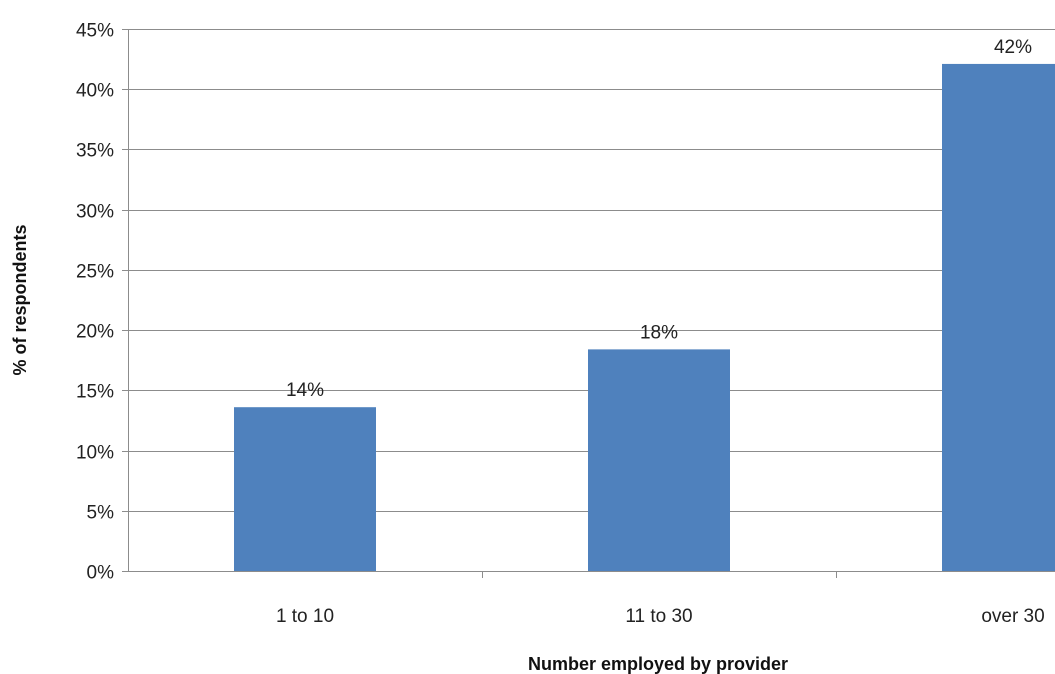 The image size is (1055, 674). I want to click on y-tick-label: 20%, so click(95, 332).